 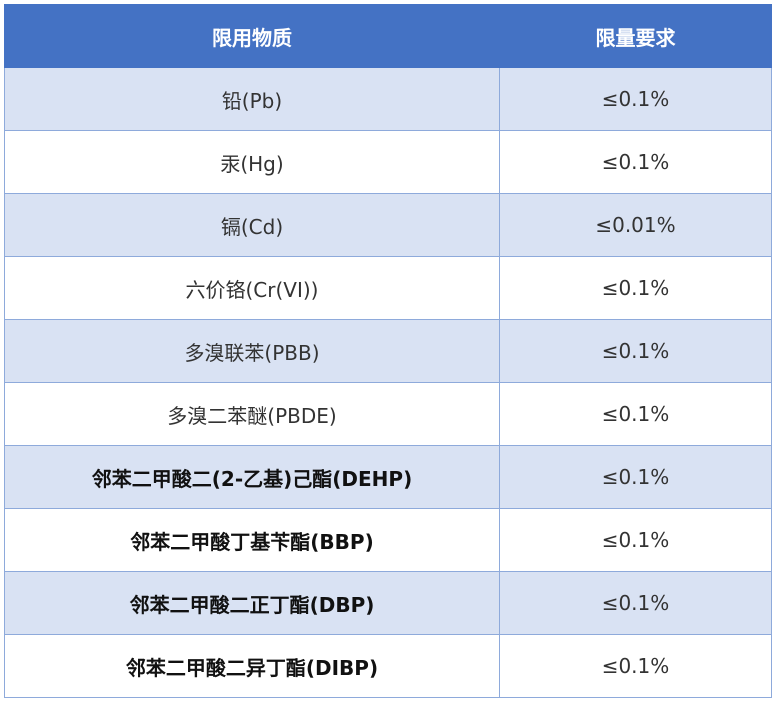 I want to click on substance-cell: 邻苯二甲酸二正丁酯(DBP), so click(x=252, y=603).